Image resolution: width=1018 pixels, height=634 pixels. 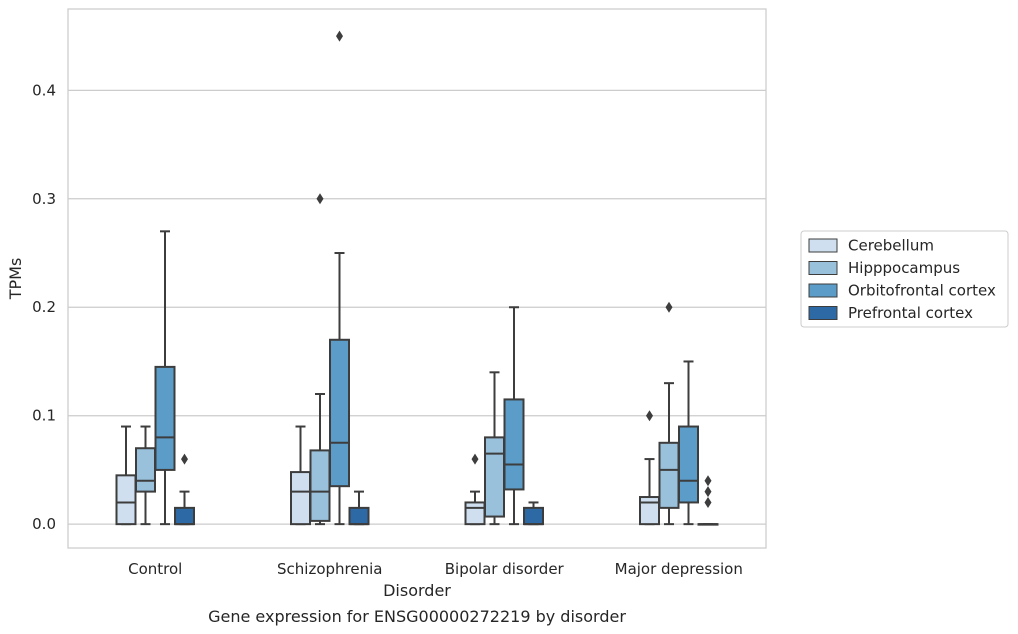 What do you see at coordinates (417, 590) in the screenshot?
I see `x-axis-label: Disorder` at bounding box center [417, 590].